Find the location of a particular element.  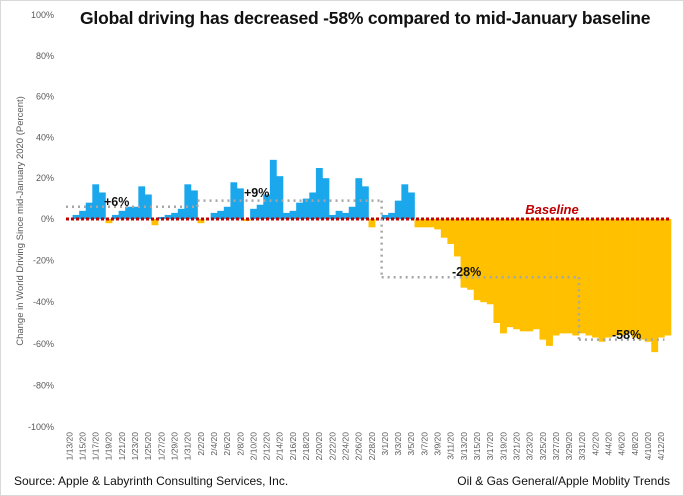

x-tick-label: 3/17/20 is located at coordinates (490, 446).